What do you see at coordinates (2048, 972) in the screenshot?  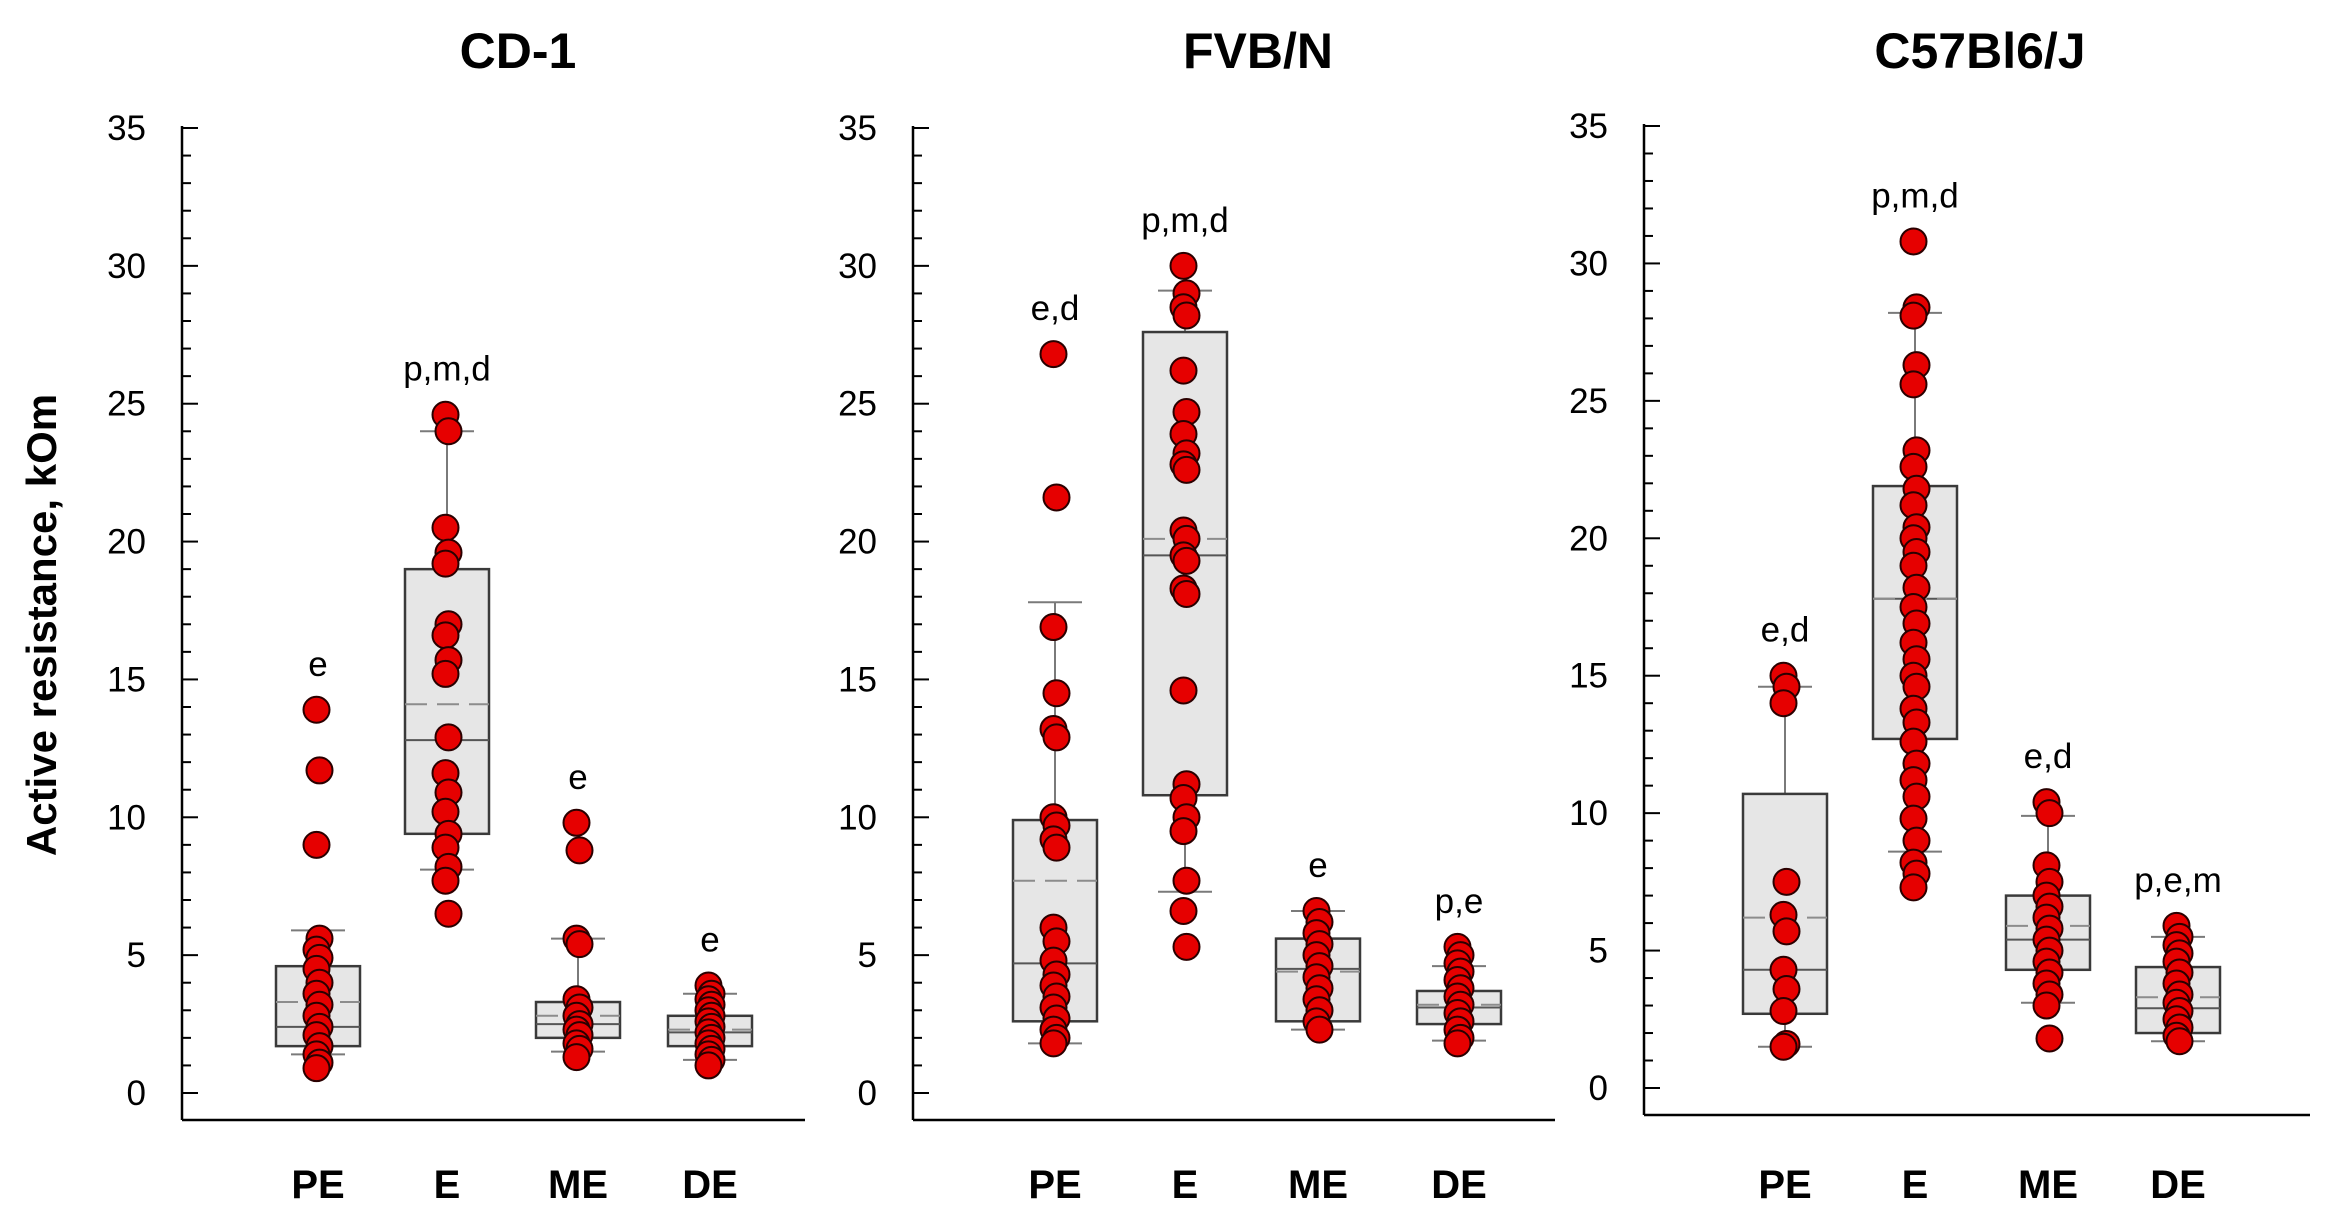 I see `group-me: e,d ME` at bounding box center [2048, 972].